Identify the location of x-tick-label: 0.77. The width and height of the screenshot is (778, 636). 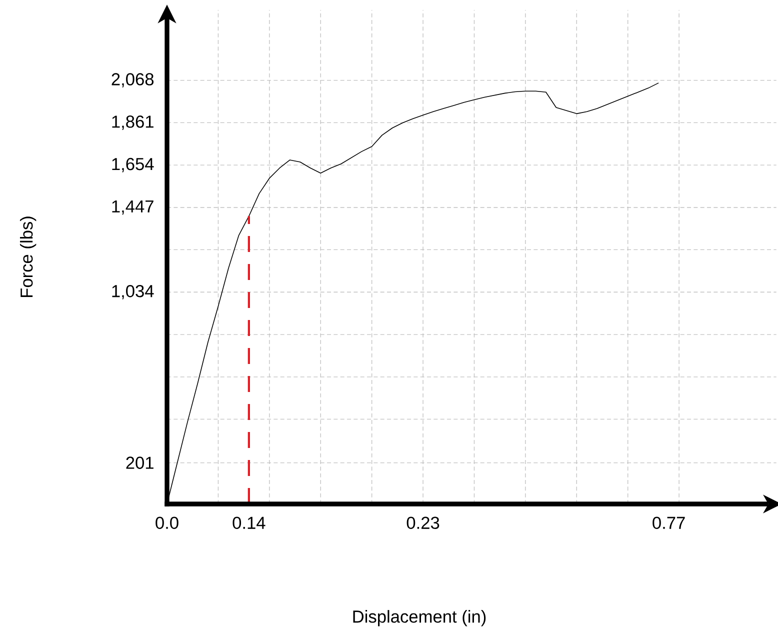
(668, 522).